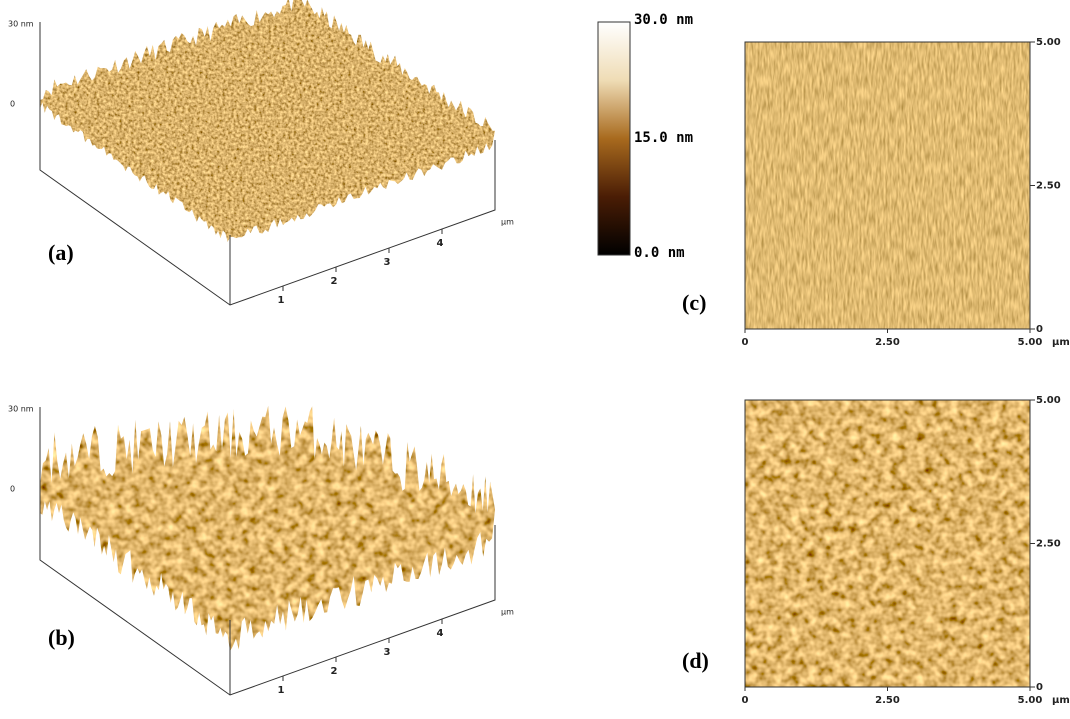 Image resolution: width=1070 pixels, height=719 pixels. What do you see at coordinates (61, 252) in the screenshot?
I see `panel-label: (a)` at bounding box center [61, 252].